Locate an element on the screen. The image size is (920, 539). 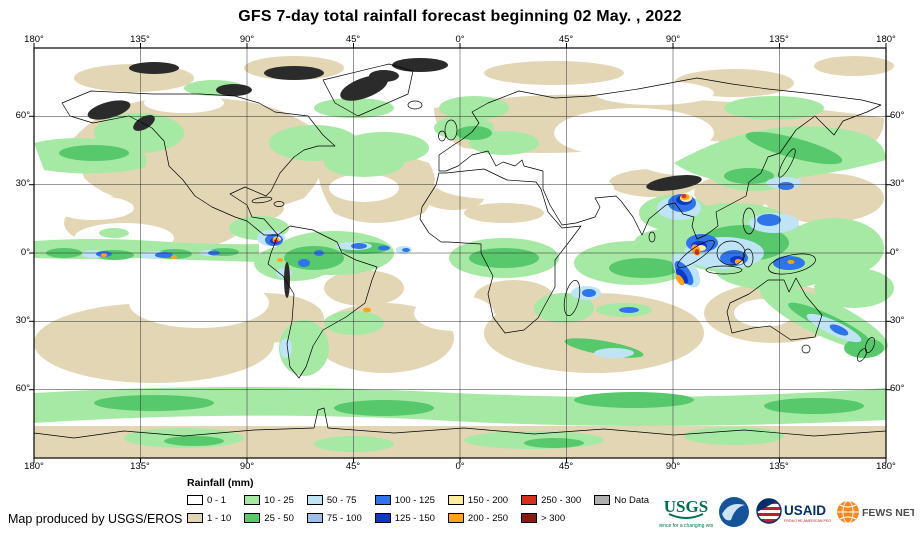
usgs-logo-text: USGS is located at coordinates (686, 506).